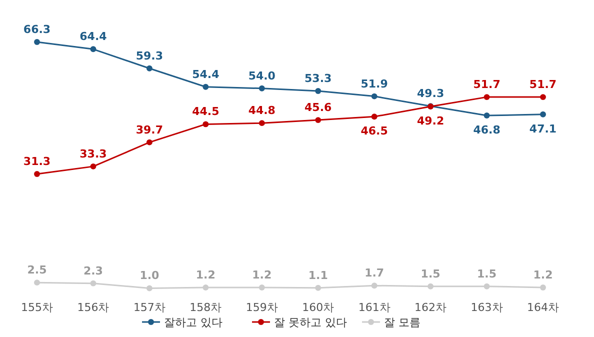  I want to click on x-tick-label: 157차, so click(149, 307).